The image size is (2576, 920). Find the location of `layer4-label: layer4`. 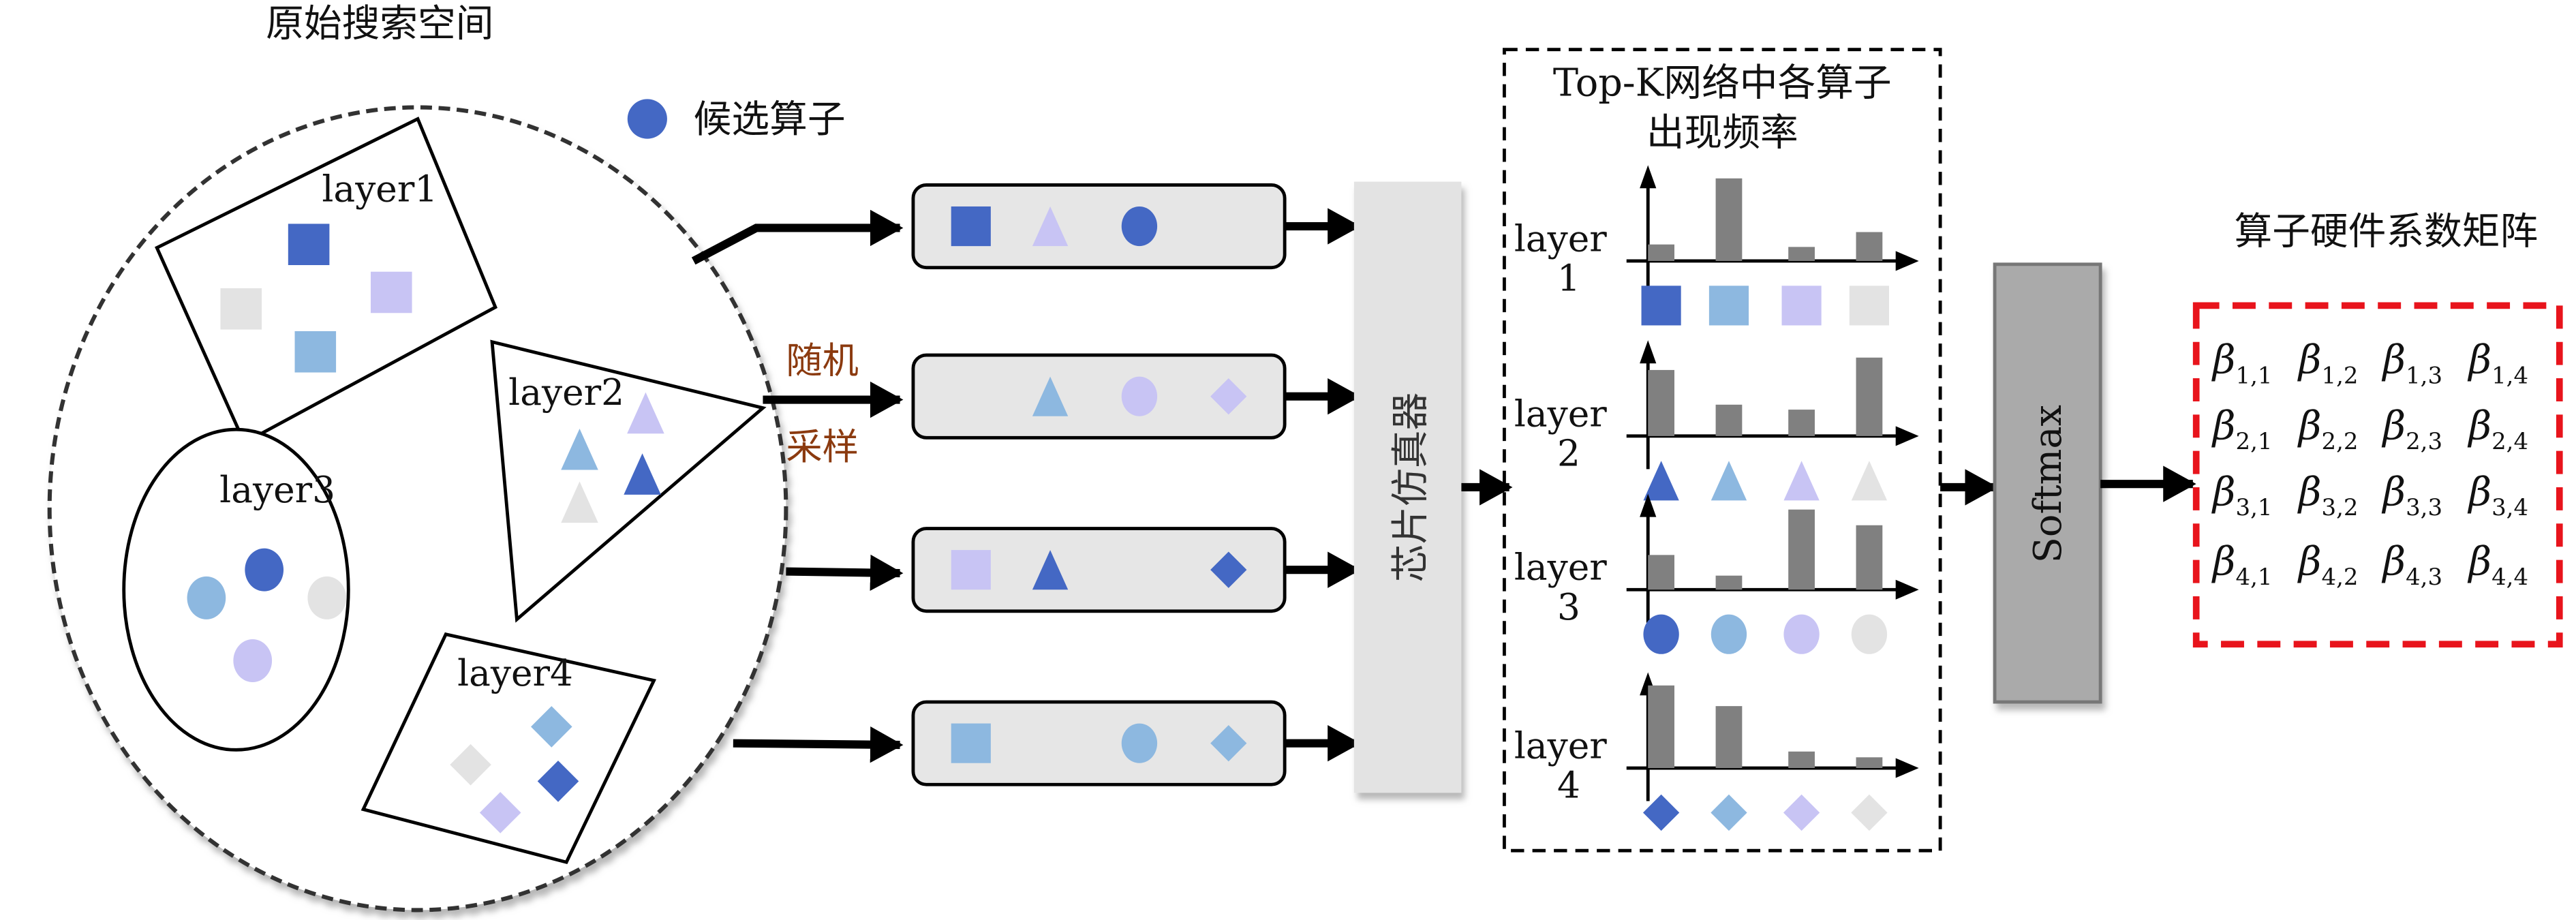

layer4-label: layer4 is located at coordinates (515, 673).